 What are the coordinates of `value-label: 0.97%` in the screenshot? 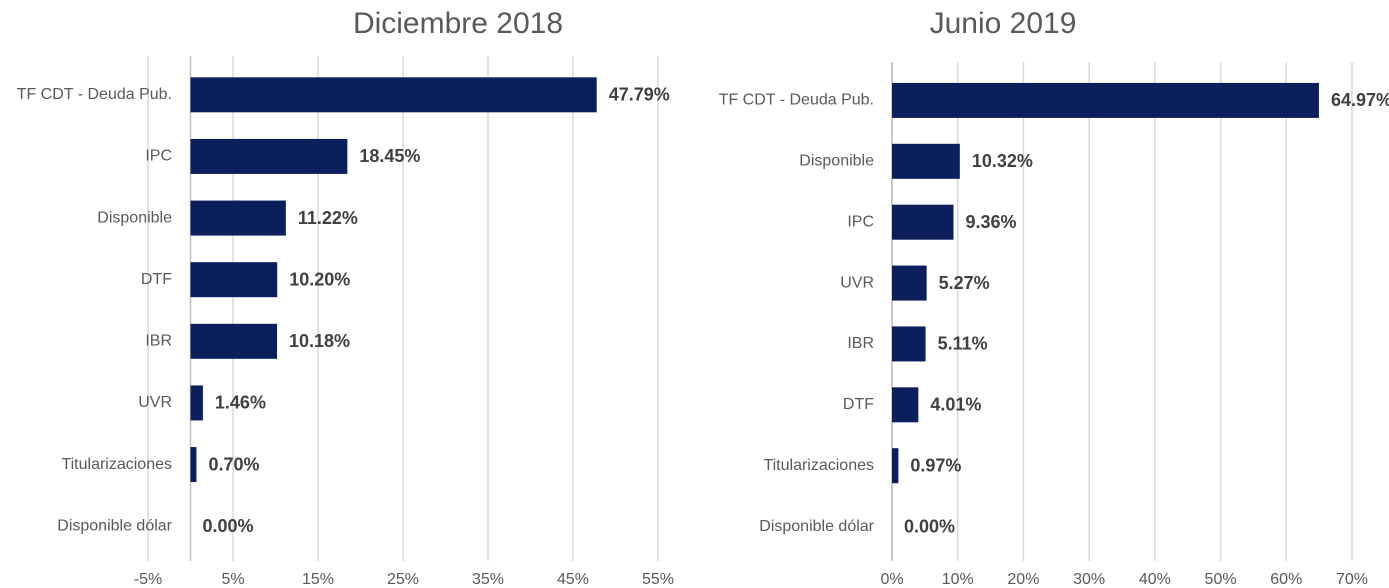 It's located at (935, 465).